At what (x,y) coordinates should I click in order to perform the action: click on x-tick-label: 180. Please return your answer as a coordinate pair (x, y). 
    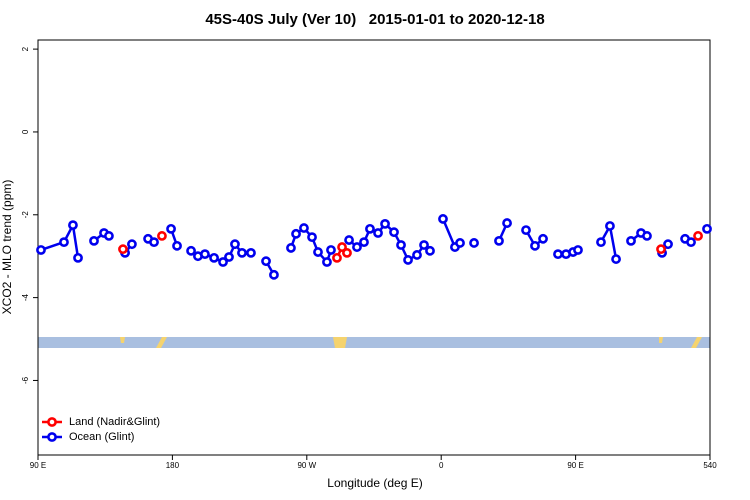
    Looking at the image, I should click on (173, 465).